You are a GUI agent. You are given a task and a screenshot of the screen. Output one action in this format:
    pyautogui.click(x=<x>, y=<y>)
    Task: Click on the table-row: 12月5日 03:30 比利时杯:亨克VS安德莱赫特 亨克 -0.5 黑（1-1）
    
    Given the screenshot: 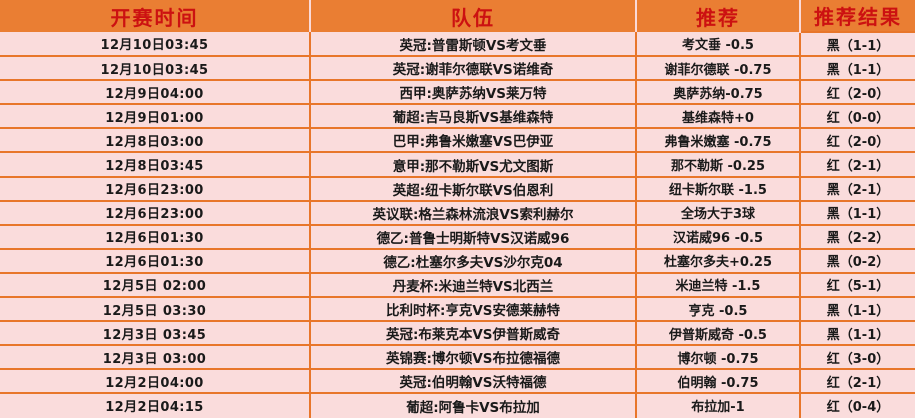 What is the action you would take?
    pyautogui.click(x=457, y=309)
    